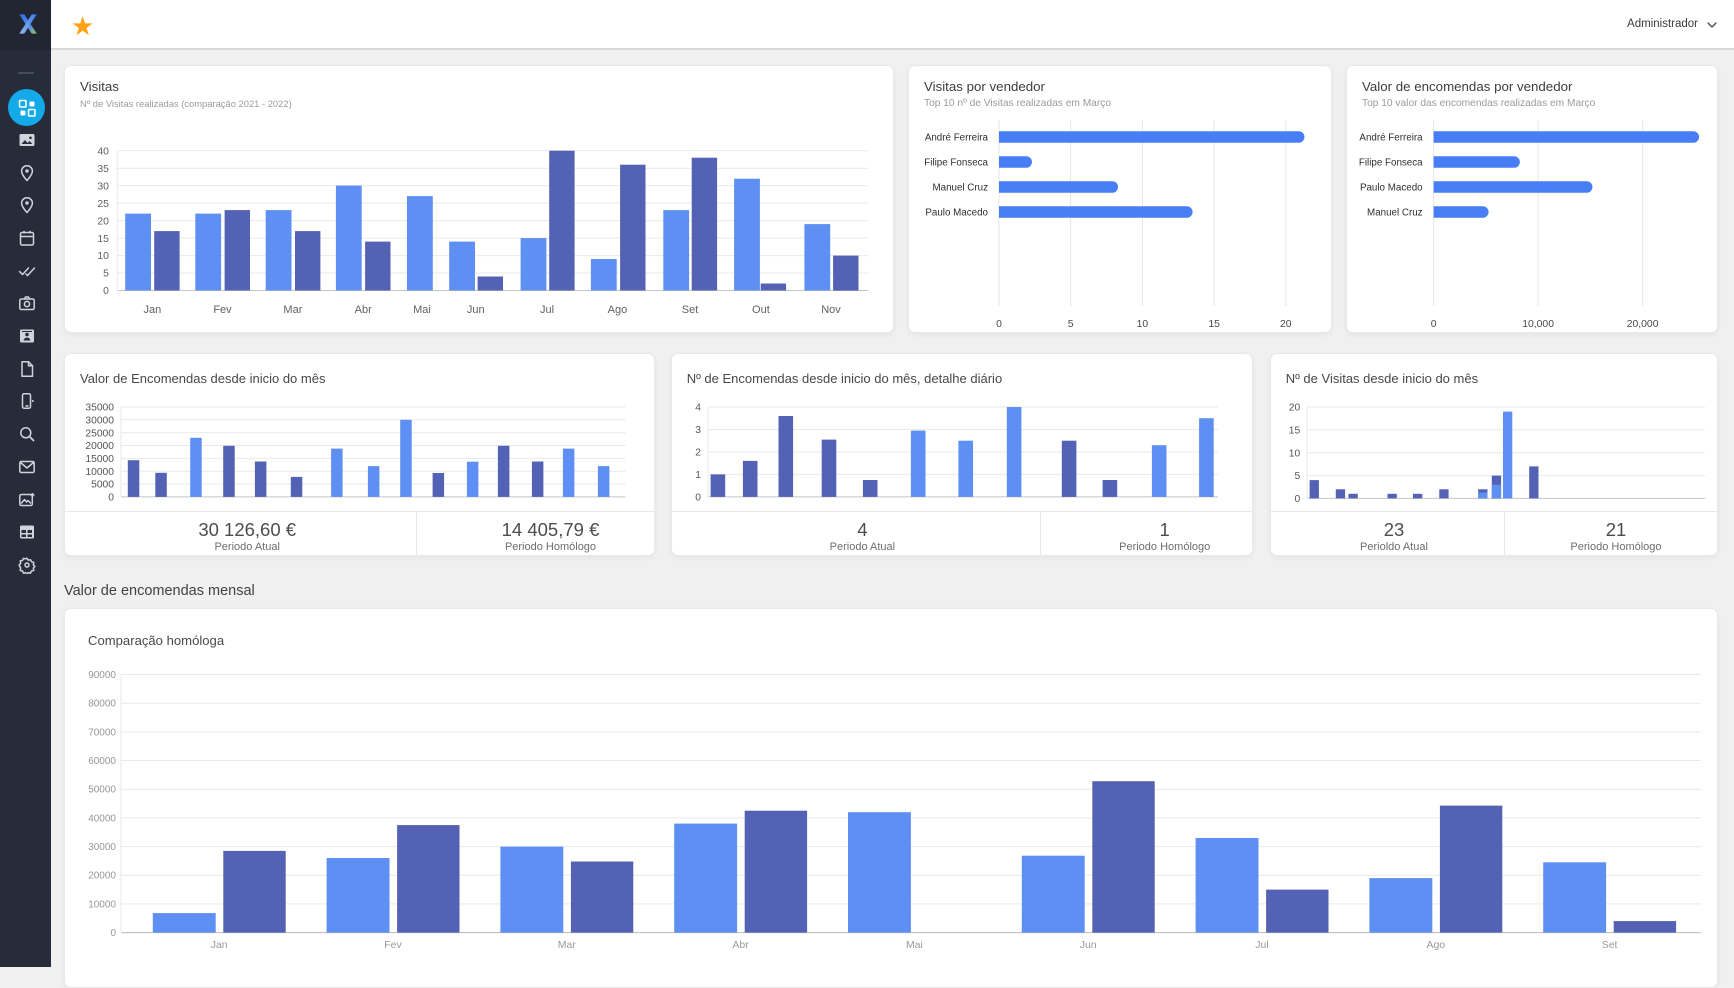 The width and height of the screenshot is (1734, 988). I want to click on svg-text: 10,000, so click(1538, 324).